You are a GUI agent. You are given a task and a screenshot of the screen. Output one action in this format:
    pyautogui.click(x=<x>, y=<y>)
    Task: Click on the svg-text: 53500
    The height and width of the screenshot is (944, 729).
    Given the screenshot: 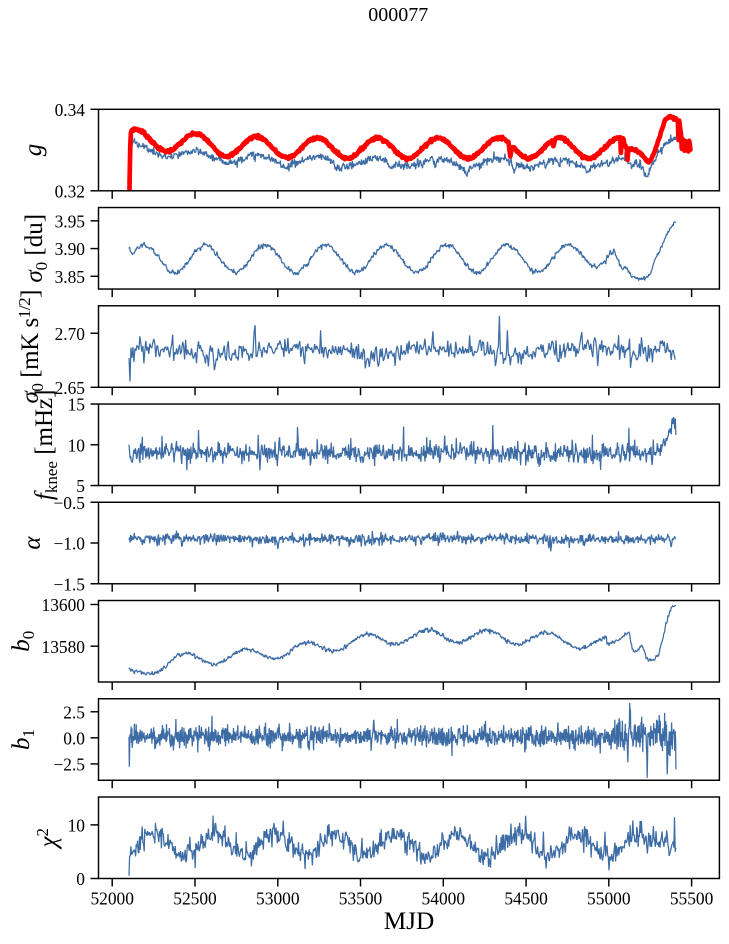 What is the action you would take?
    pyautogui.click(x=361, y=898)
    